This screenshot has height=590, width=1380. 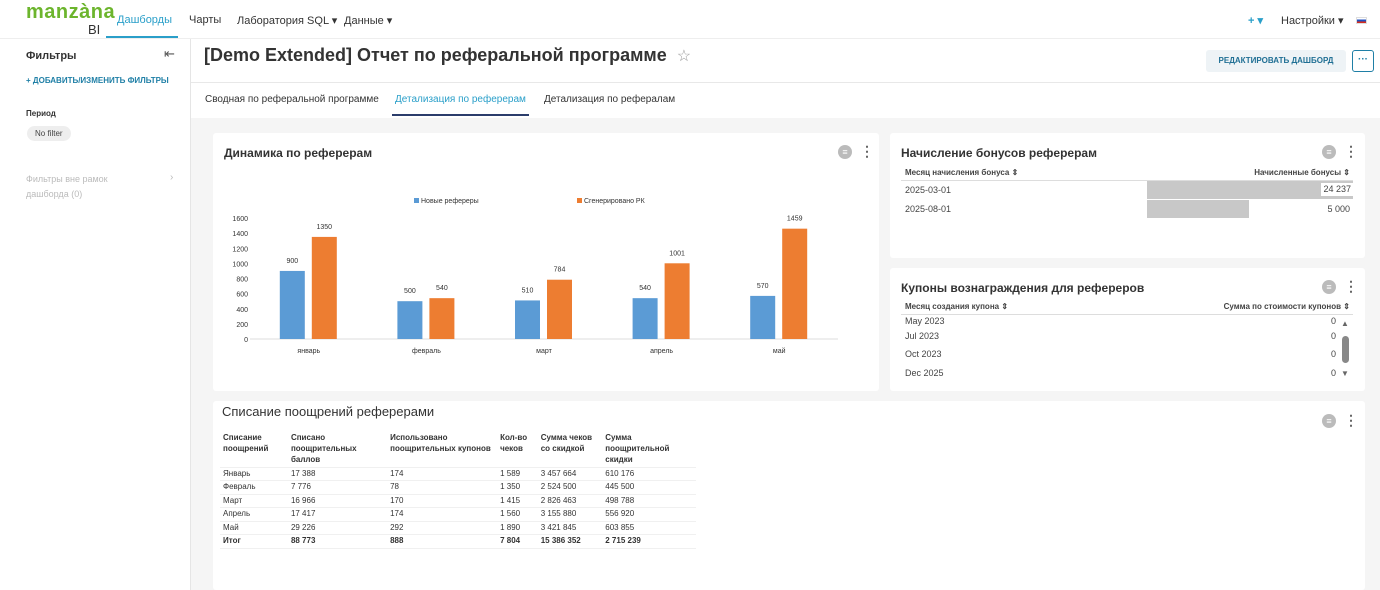 I want to click on cell-month: May 2023, so click(x=925, y=321).